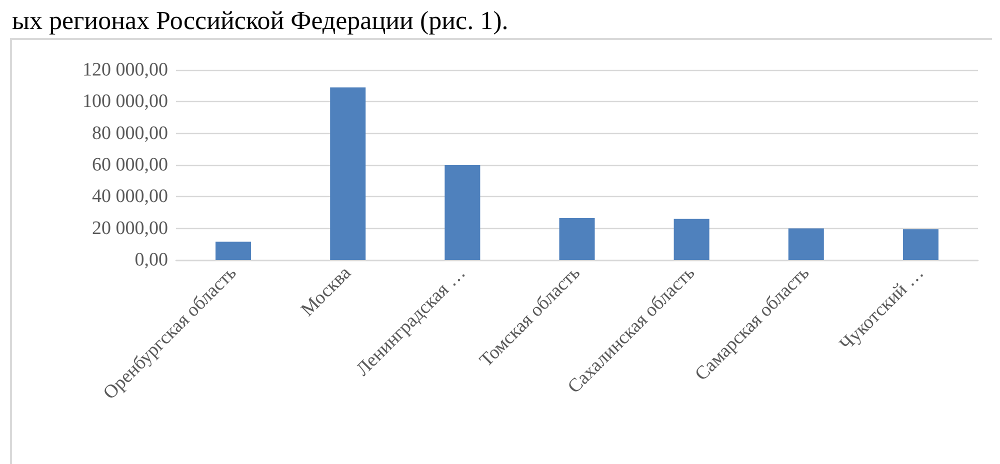  Describe the element at coordinates (125, 70) in the screenshot. I see `y-tick-label: 120 000,00` at that location.